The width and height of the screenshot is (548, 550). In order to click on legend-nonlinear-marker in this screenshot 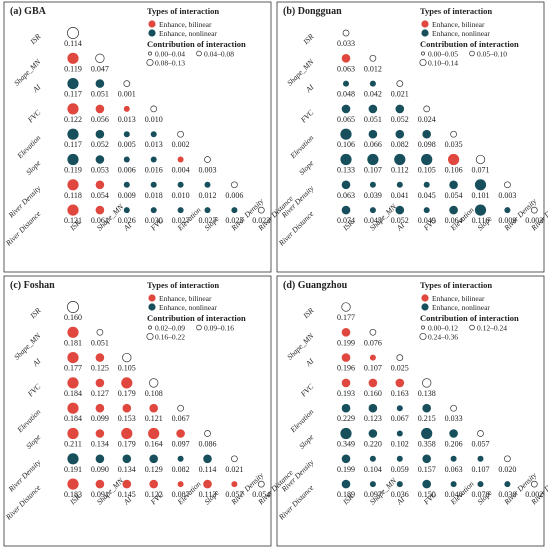, I will do `click(425, 307)`.